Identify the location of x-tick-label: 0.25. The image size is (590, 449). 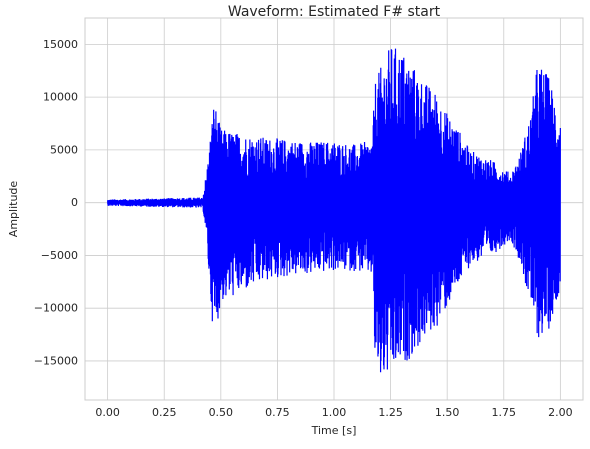
(164, 412).